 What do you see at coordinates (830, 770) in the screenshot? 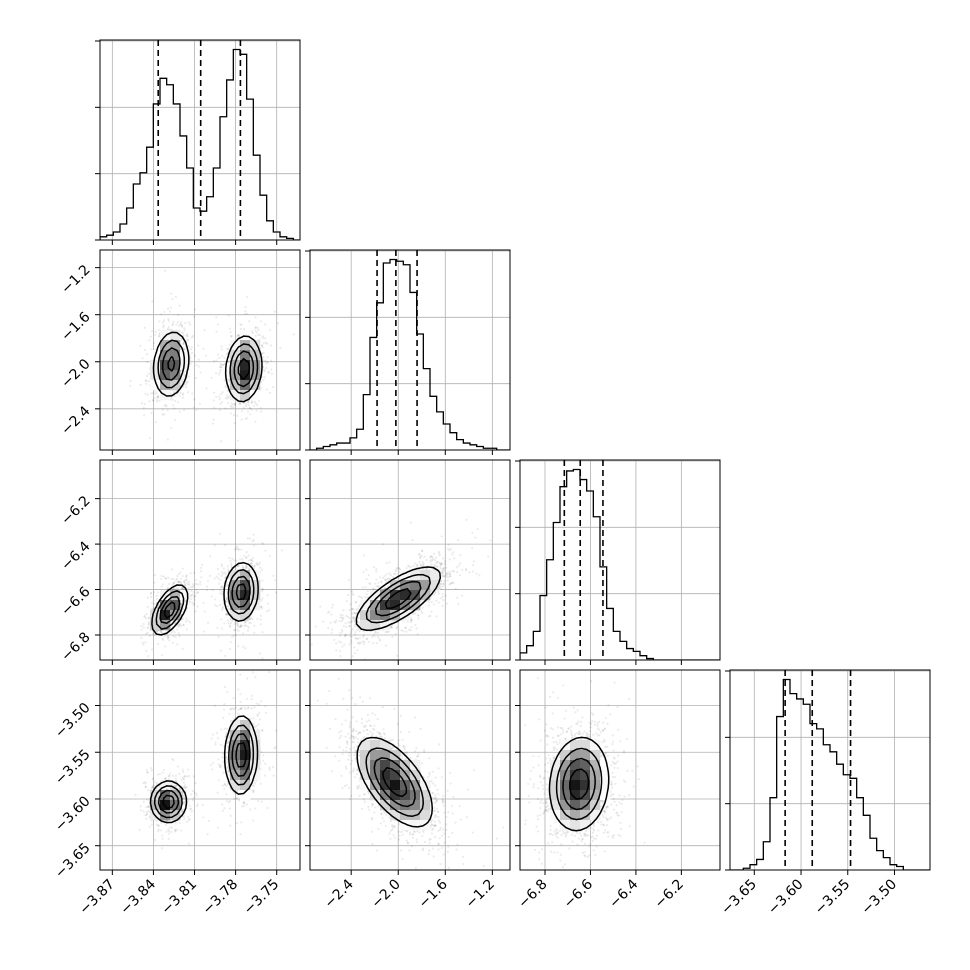
I see `gridlines` at bounding box center [830, 770].